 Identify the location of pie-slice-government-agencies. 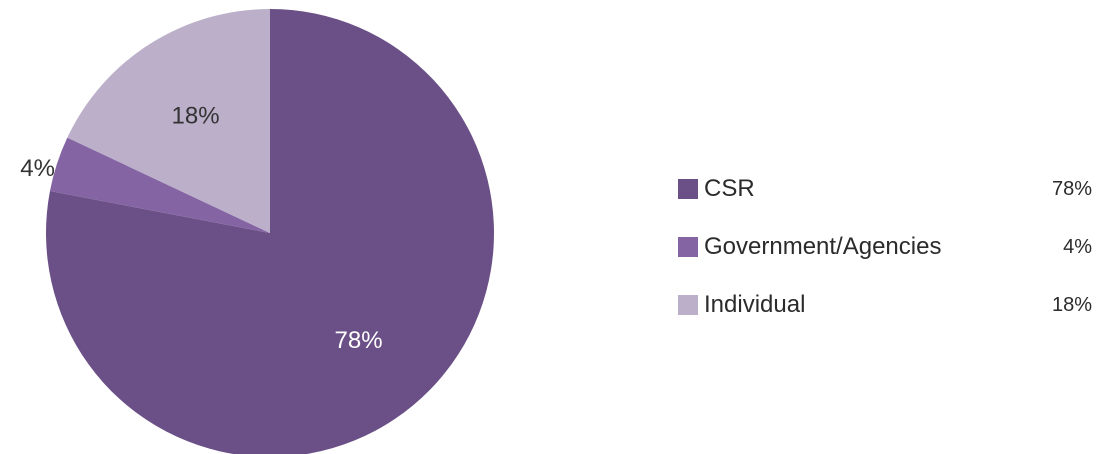
(160, 185).